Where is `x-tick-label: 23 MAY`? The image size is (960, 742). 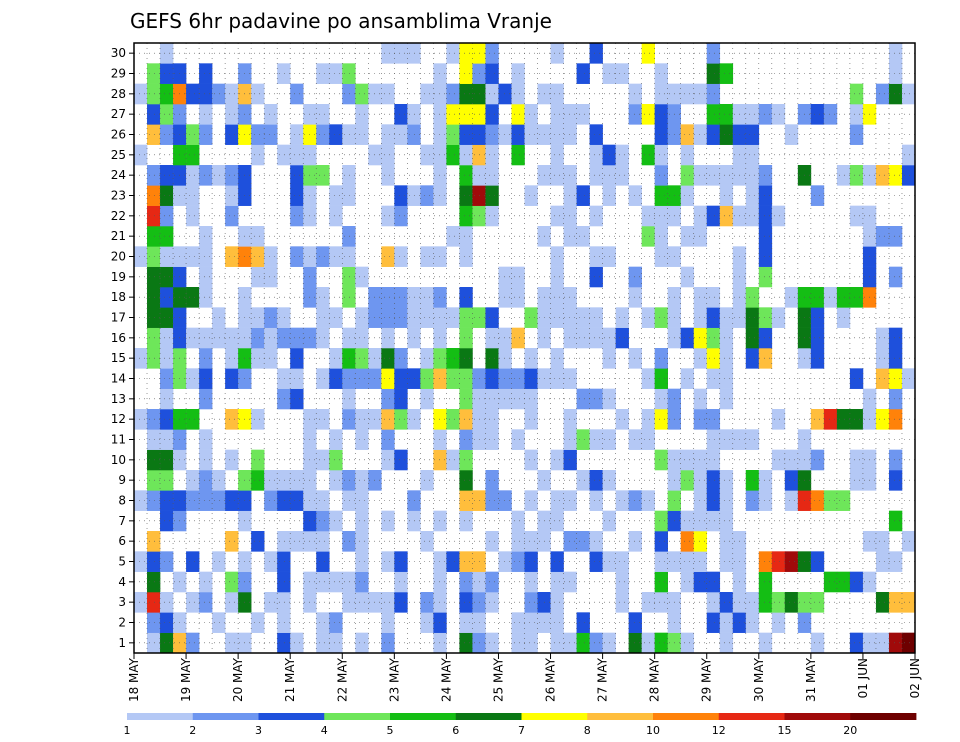
x-tick-label: 23 MAY is located at coordinates (394, 679).